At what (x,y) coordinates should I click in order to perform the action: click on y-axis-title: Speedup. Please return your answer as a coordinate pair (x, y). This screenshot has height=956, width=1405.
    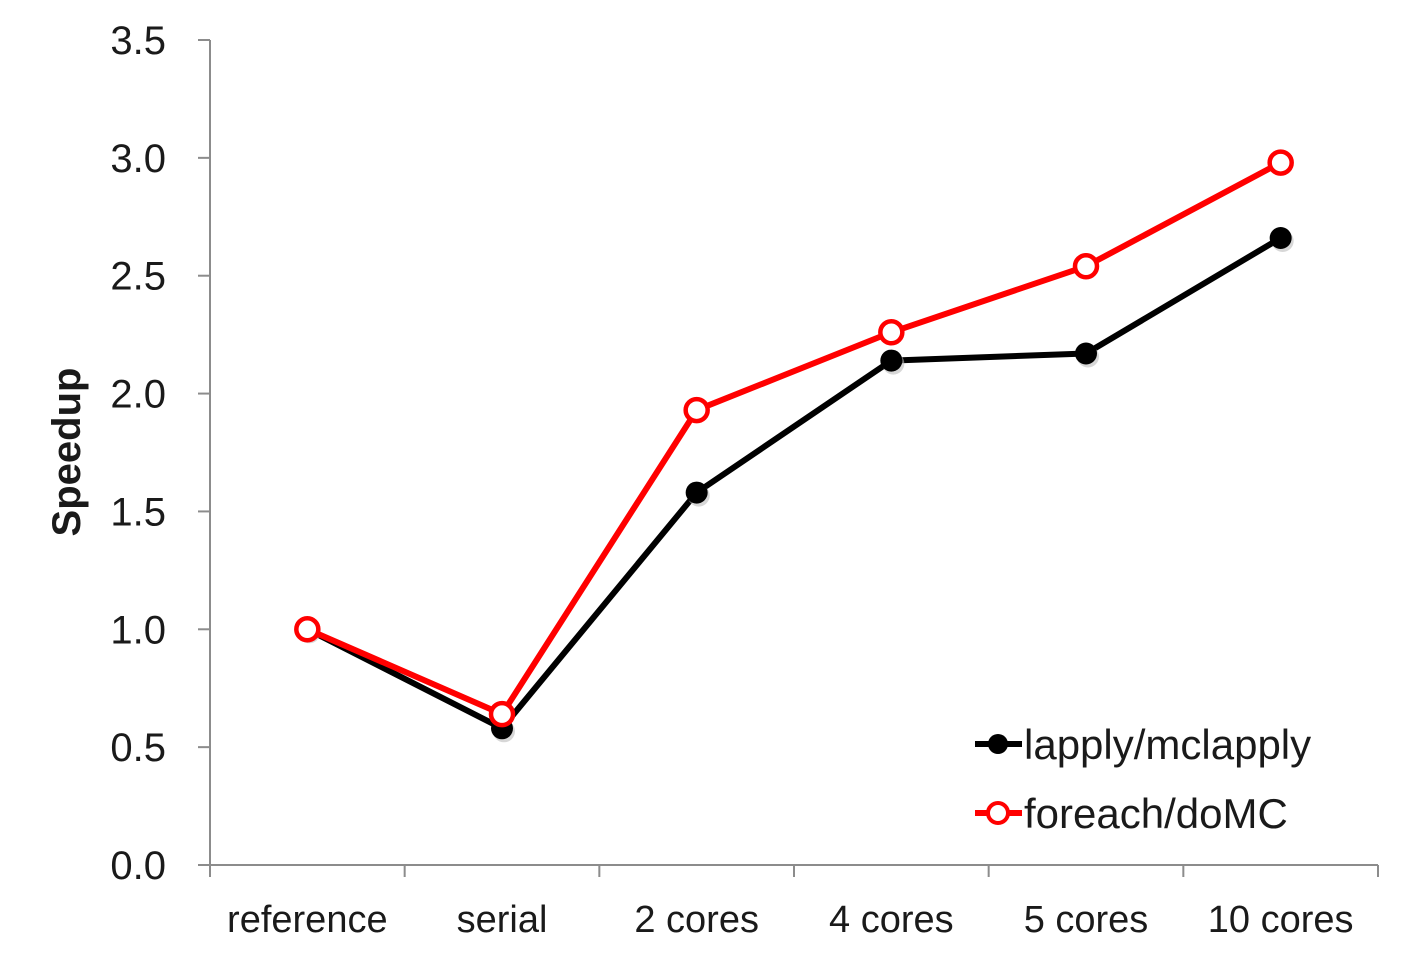
    Looking at the image, I should click on (67, 452).